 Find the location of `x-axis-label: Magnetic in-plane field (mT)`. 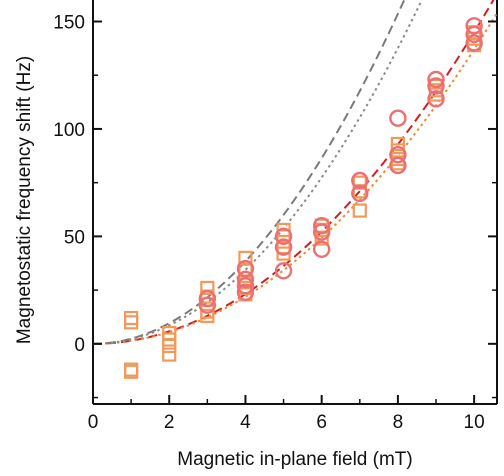

x-axis-label: Magnetic in-plane field (mT) is located at coordinates (294, 459).